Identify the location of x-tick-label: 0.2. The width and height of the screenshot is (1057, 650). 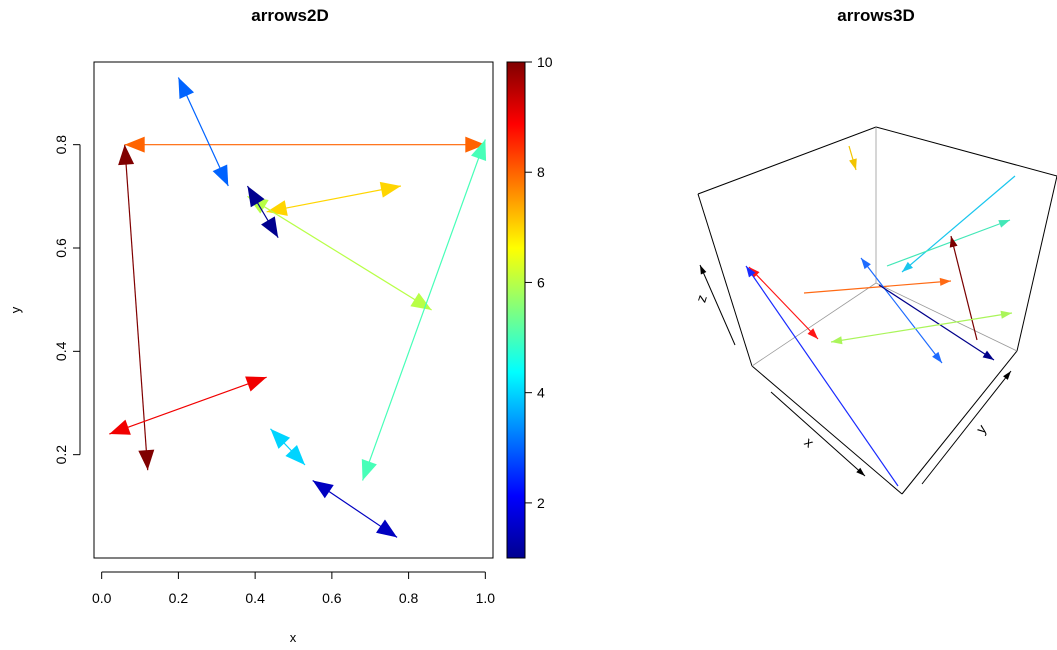
(179, 598).